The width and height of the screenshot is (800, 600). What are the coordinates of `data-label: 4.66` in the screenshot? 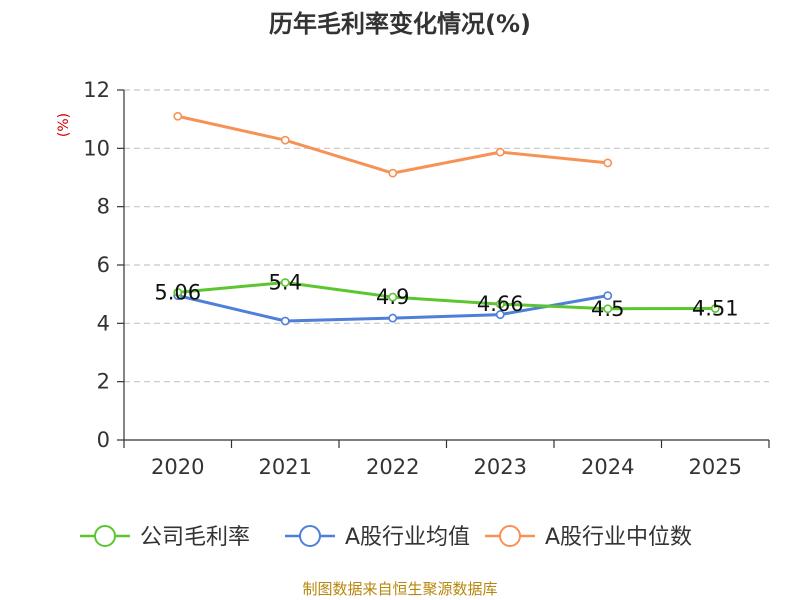 It's located at (500, 304).